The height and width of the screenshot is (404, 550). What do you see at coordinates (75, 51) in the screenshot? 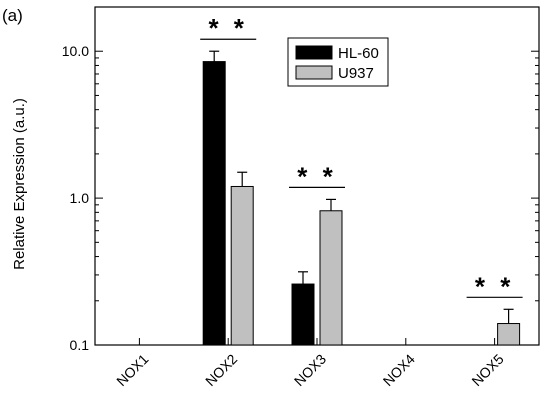
I see `y-tick-label: 10.0` at bounding box center [75, 51].